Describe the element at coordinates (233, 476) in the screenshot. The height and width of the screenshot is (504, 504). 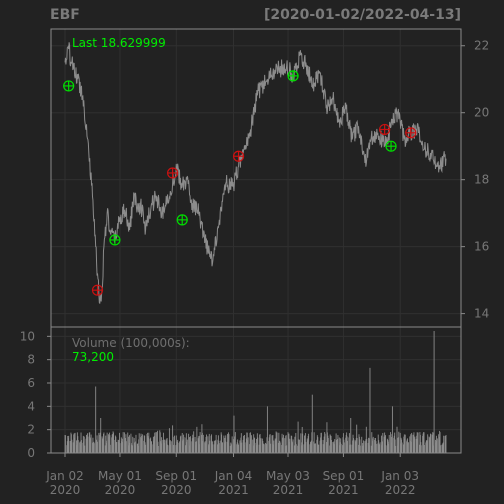
I see `date-tick-label: Jan 04` at that location.